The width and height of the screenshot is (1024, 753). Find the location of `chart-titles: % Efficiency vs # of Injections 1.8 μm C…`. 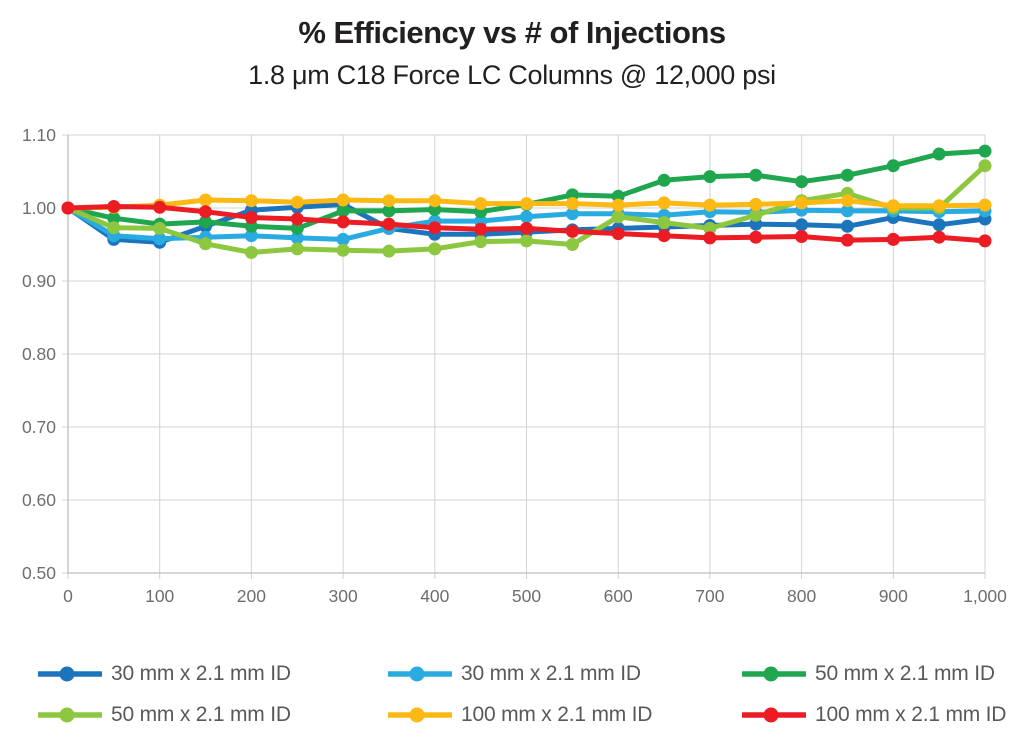

chart-titles: % Efficiency vs # of Injections 1.8 μm C… is located at coordinates (512, 52).